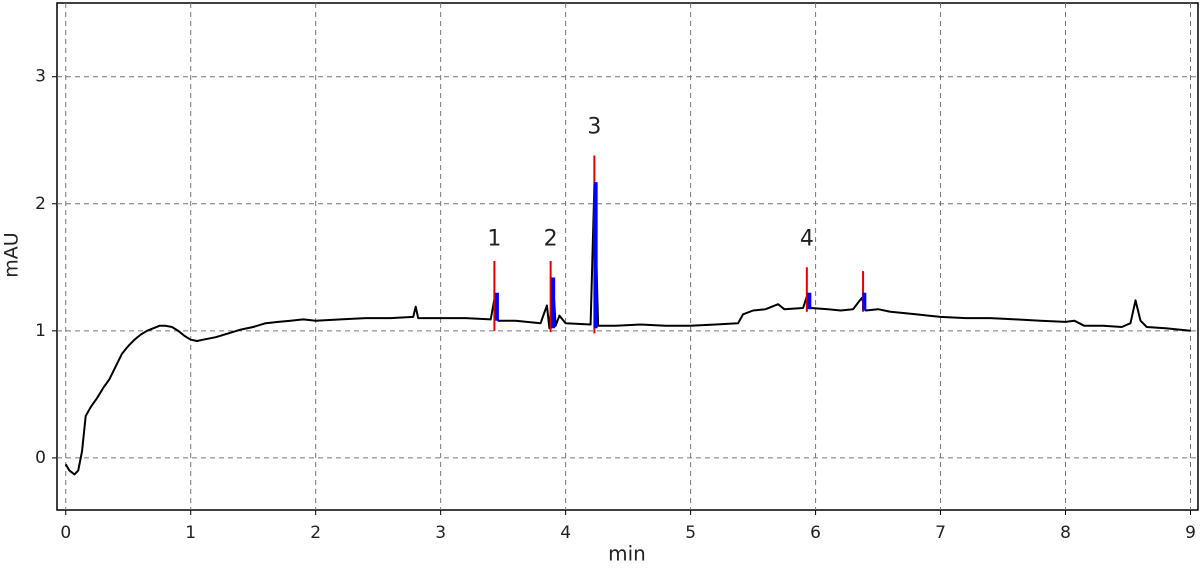  What do you see at coordinates (690, 533) in the screenshot?
I see `x-tick-label: 5` at bounding box center [690, 533].